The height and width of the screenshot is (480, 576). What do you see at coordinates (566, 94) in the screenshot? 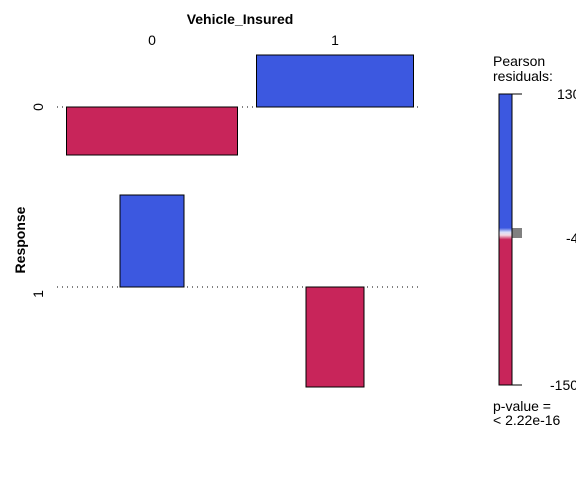
I see `legend-max-label: 130` at bounding box center [566, 94].